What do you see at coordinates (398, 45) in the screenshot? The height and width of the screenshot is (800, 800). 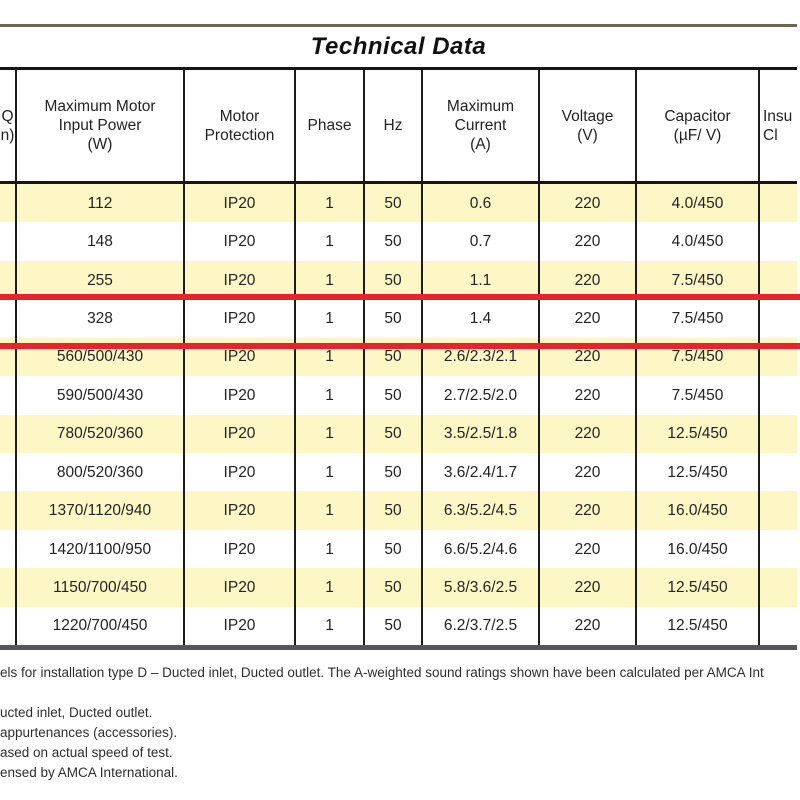 I see `title-bar: Technical Data` at bounding box center [398, 45].